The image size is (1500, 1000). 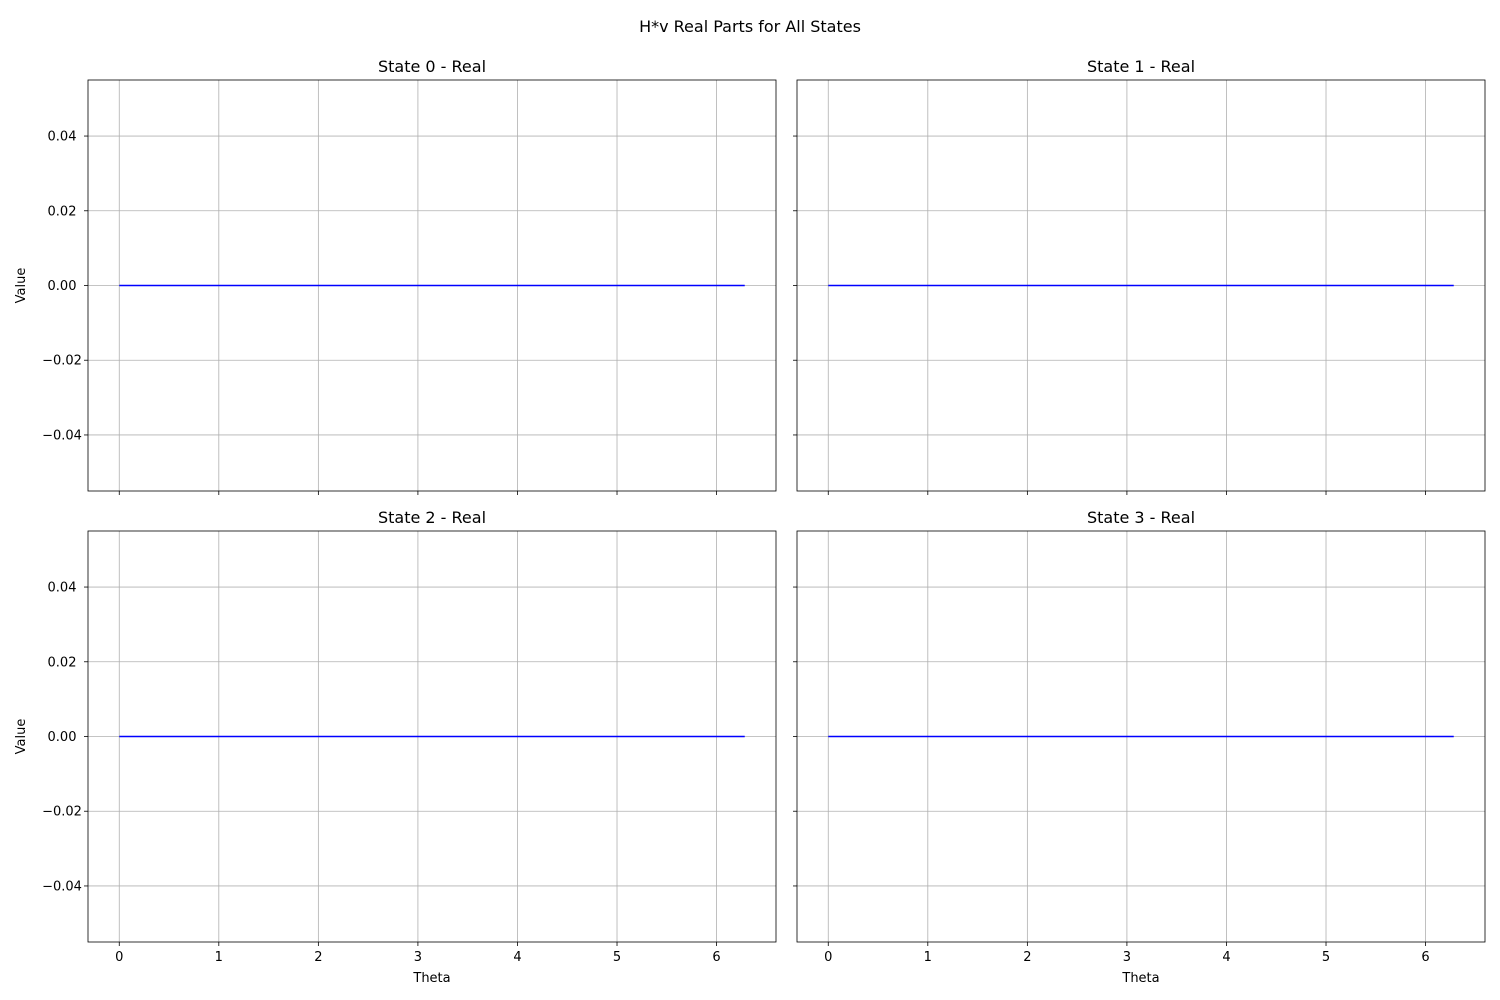 What do you see at coordinates (1141, 517) in the screenshot?
I see `subplot-title: State 3 - Real` at bounding box center [1141, 517].